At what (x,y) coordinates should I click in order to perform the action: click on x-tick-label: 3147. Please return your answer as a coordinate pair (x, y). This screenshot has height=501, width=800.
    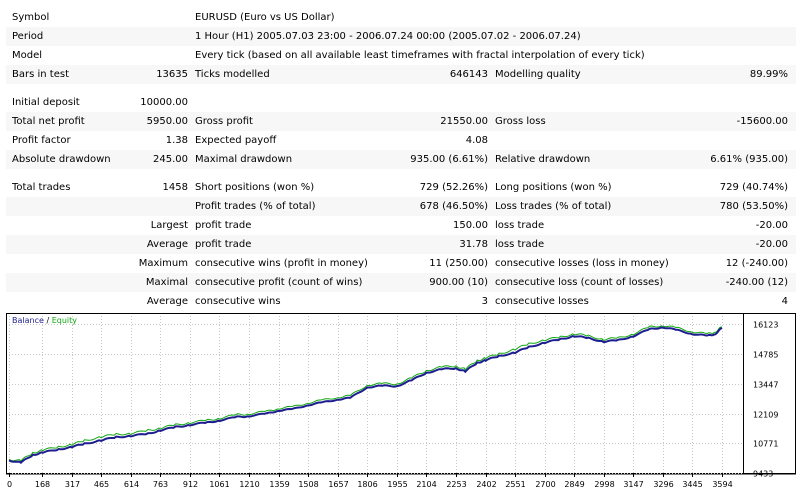
    Looking at the image, I should click on (633, 484).